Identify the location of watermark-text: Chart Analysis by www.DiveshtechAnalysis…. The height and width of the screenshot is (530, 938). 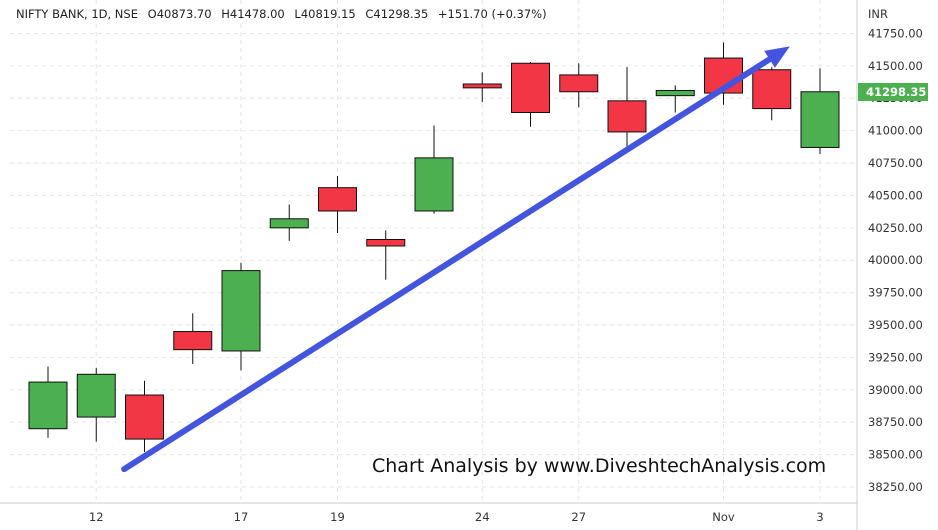
(599, 466).